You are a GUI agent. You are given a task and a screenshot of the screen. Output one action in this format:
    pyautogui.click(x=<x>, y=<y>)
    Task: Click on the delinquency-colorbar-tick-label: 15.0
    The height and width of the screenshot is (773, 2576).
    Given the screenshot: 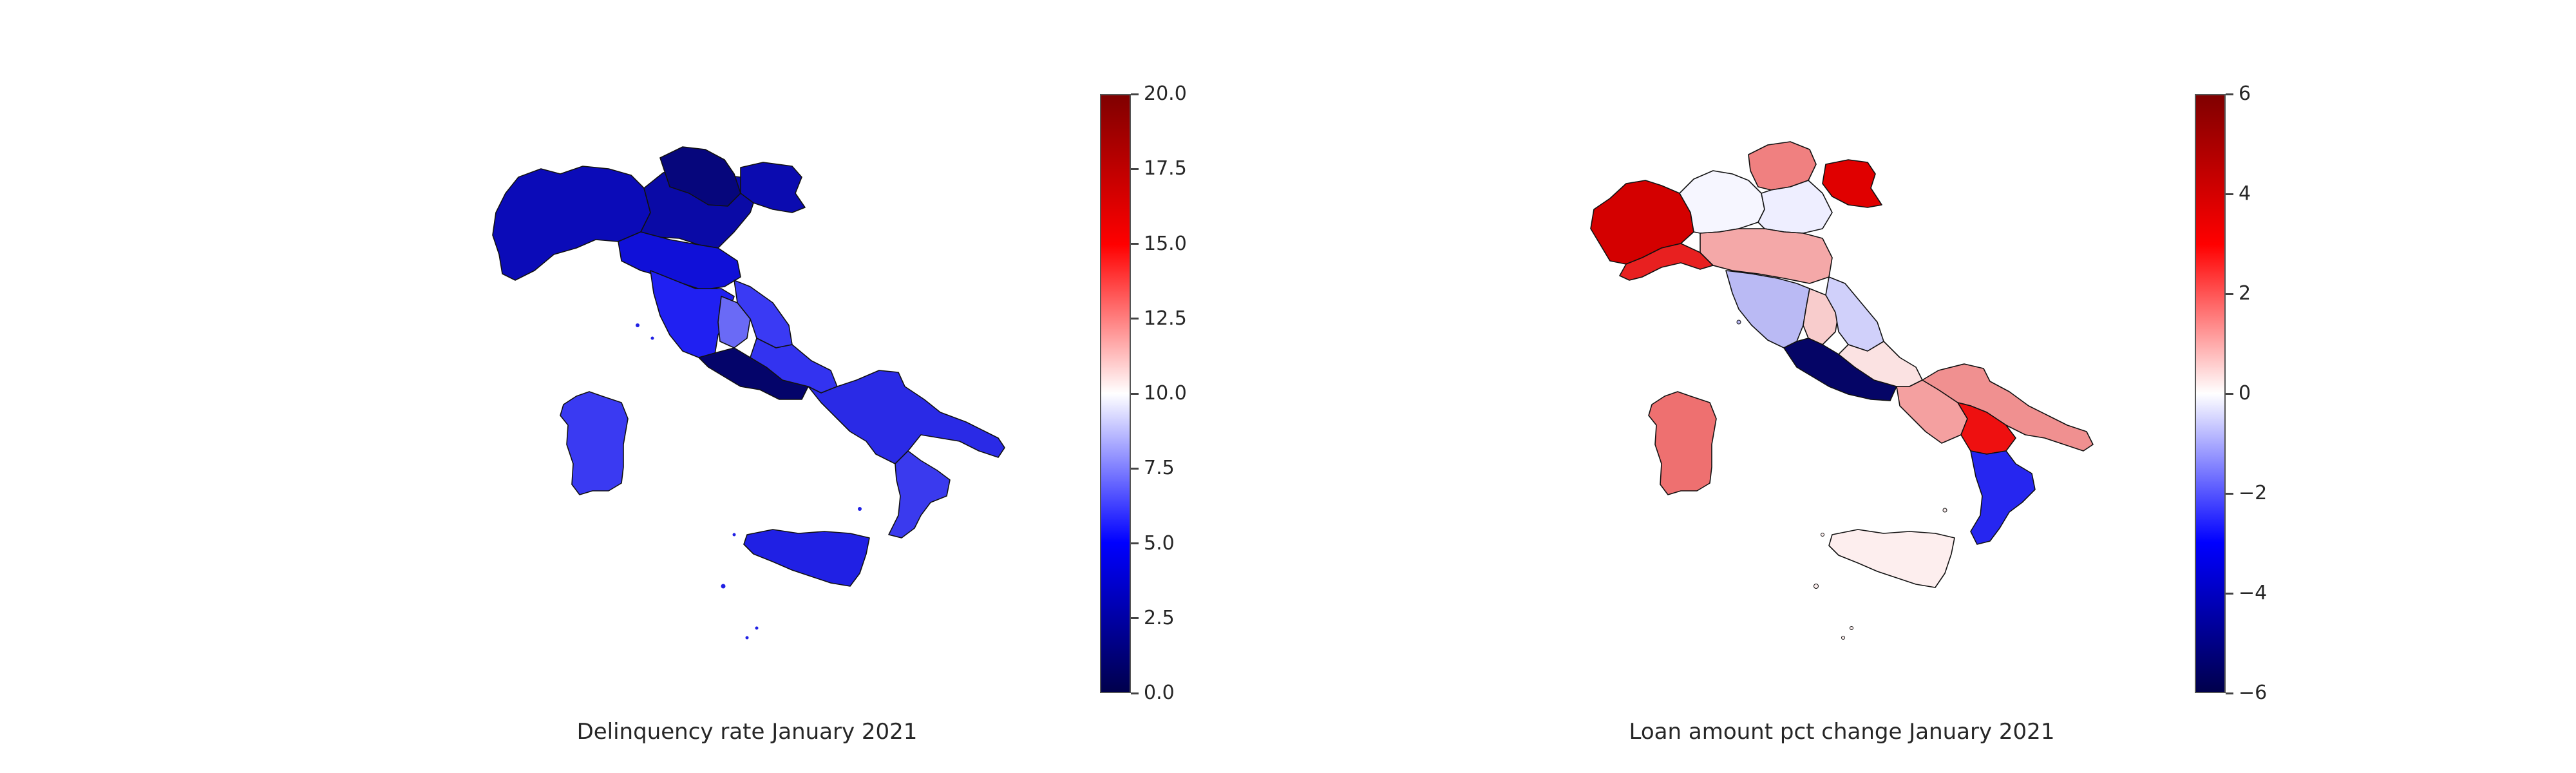 What is the action you would take?
    pyautogui.click(x=1165, y=243)
    